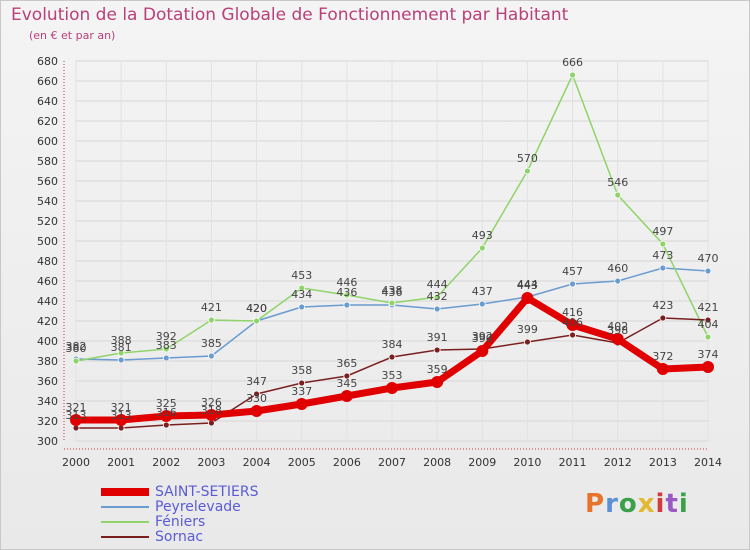 Image resolution: width=750 pixels, height=550 pixels. Describe the element at coordinates (211, 402) in the screenshot. I see `data-label: 326` at that location.